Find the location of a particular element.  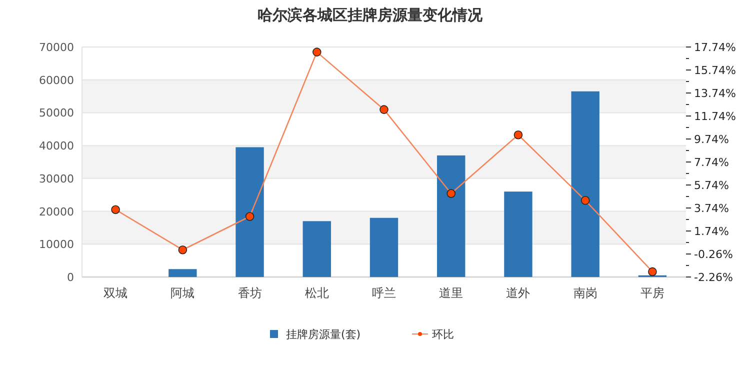

y-tick-label: 30000 is located at coordinates (56, 179).